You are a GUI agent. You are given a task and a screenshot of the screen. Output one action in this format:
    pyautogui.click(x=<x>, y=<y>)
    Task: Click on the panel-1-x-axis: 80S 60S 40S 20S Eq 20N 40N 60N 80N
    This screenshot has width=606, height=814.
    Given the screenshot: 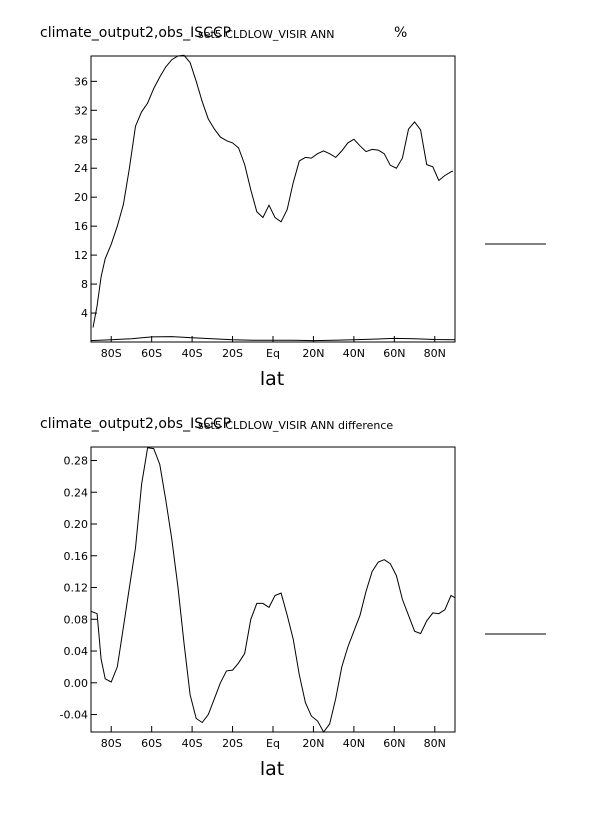 What is the action you would take?
    pyautogui.click(x=273, y=348)
    